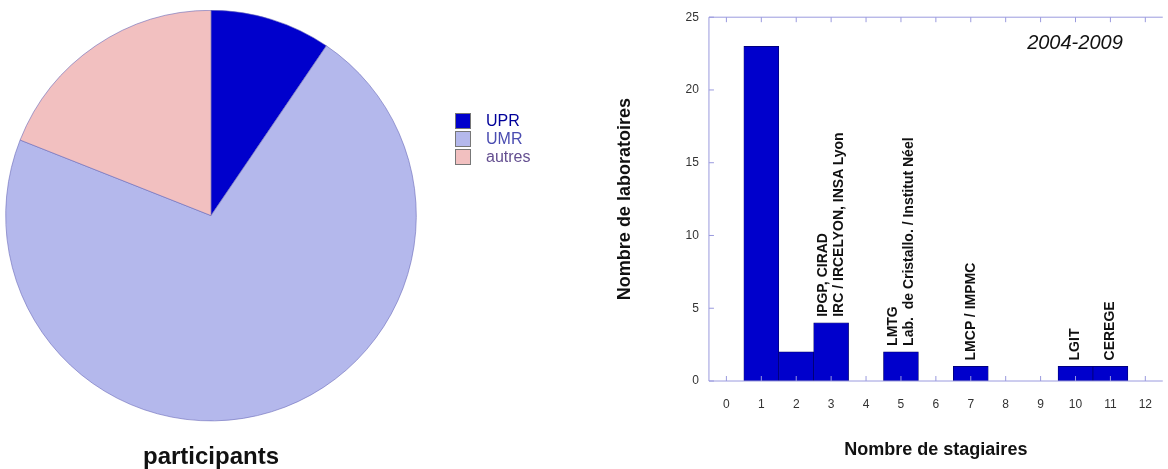 The height and width of the screenshot is (469, 1168). Describe the element at coordinates (837, 224) in the screenshot. I see `annotation: IRC / IRCELYON, INSA Lyon` at that location.